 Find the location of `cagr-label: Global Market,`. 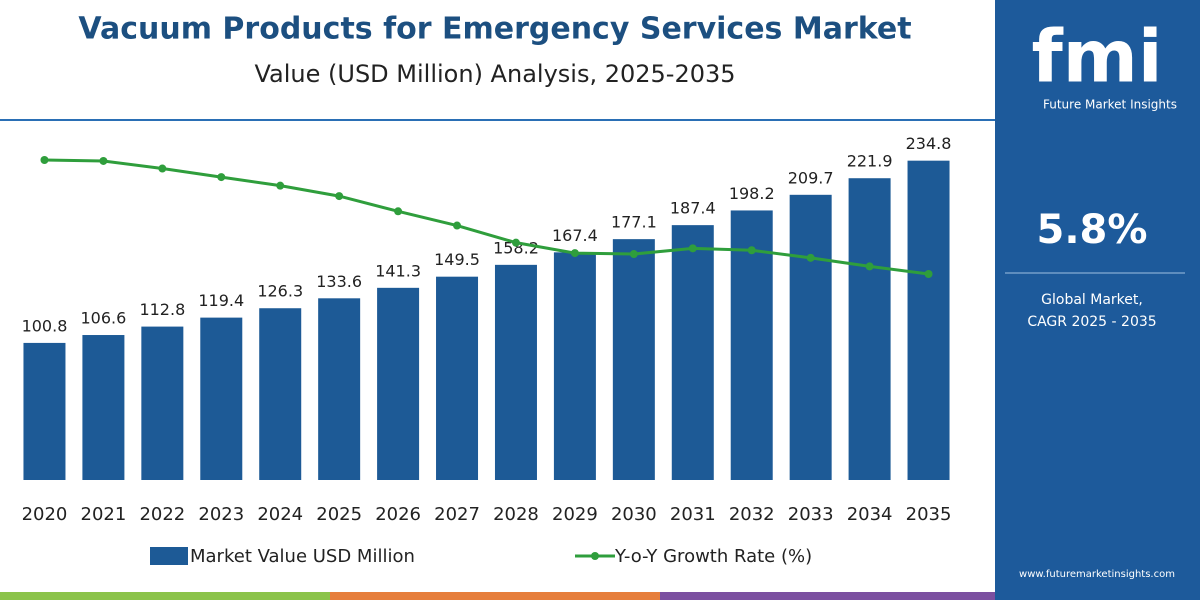

cagr-label: Global Market, is located at coordinates (1092, 300).